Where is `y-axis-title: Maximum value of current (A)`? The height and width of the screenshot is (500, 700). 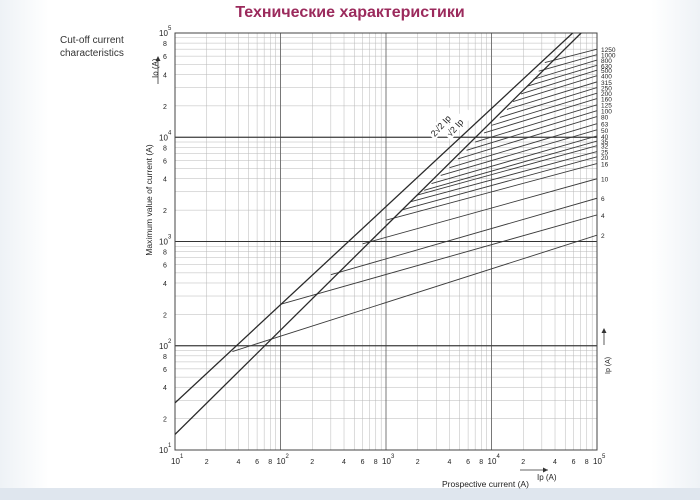 y-axis-title: Maximum value of current (A) is located at coordinates (149, 200).